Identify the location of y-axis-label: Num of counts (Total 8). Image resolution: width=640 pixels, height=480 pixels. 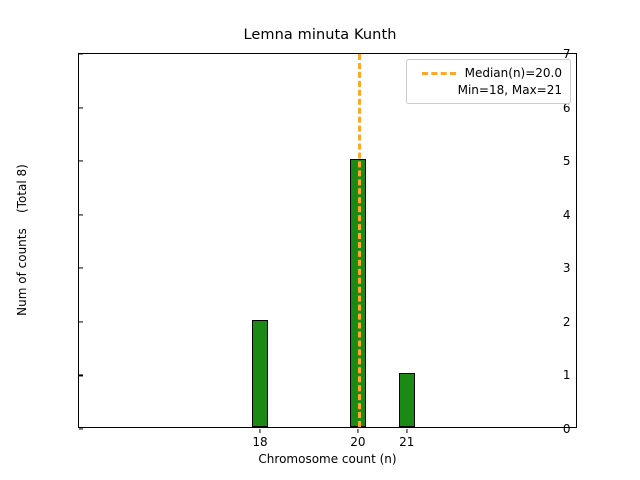
(22, 240).